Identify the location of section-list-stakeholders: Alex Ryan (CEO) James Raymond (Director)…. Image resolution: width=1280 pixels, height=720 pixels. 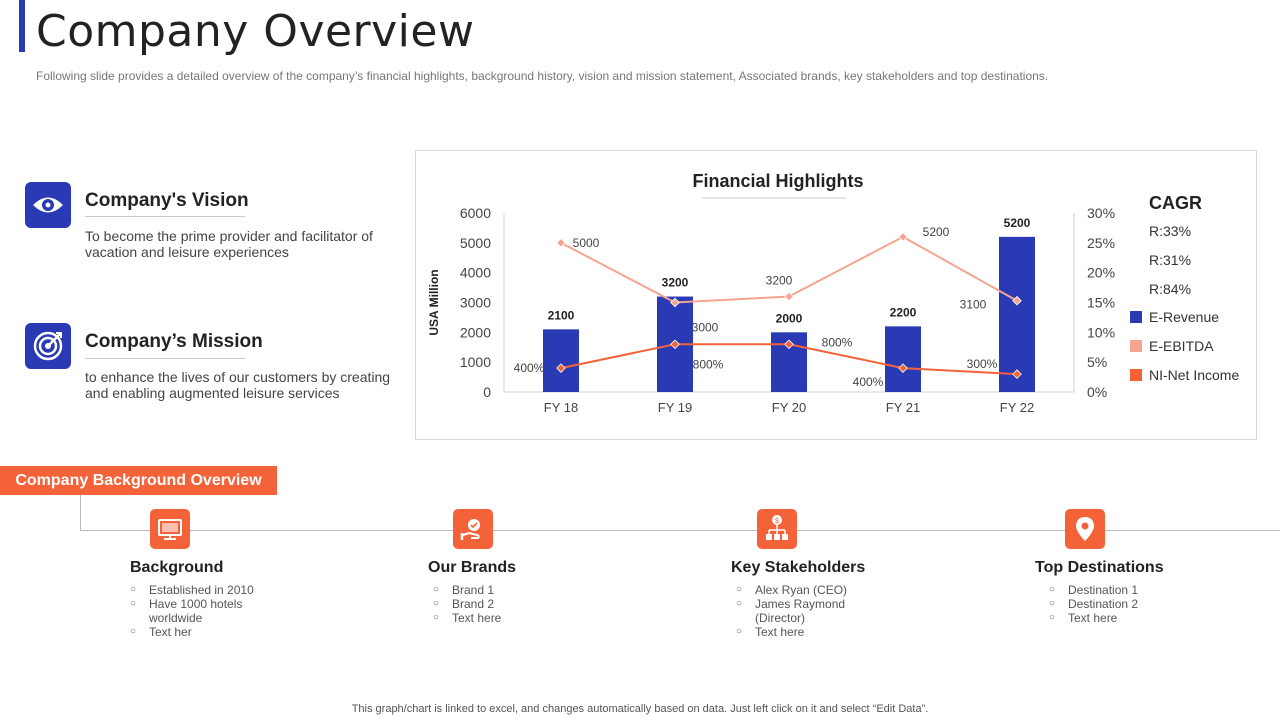
(801, 611).